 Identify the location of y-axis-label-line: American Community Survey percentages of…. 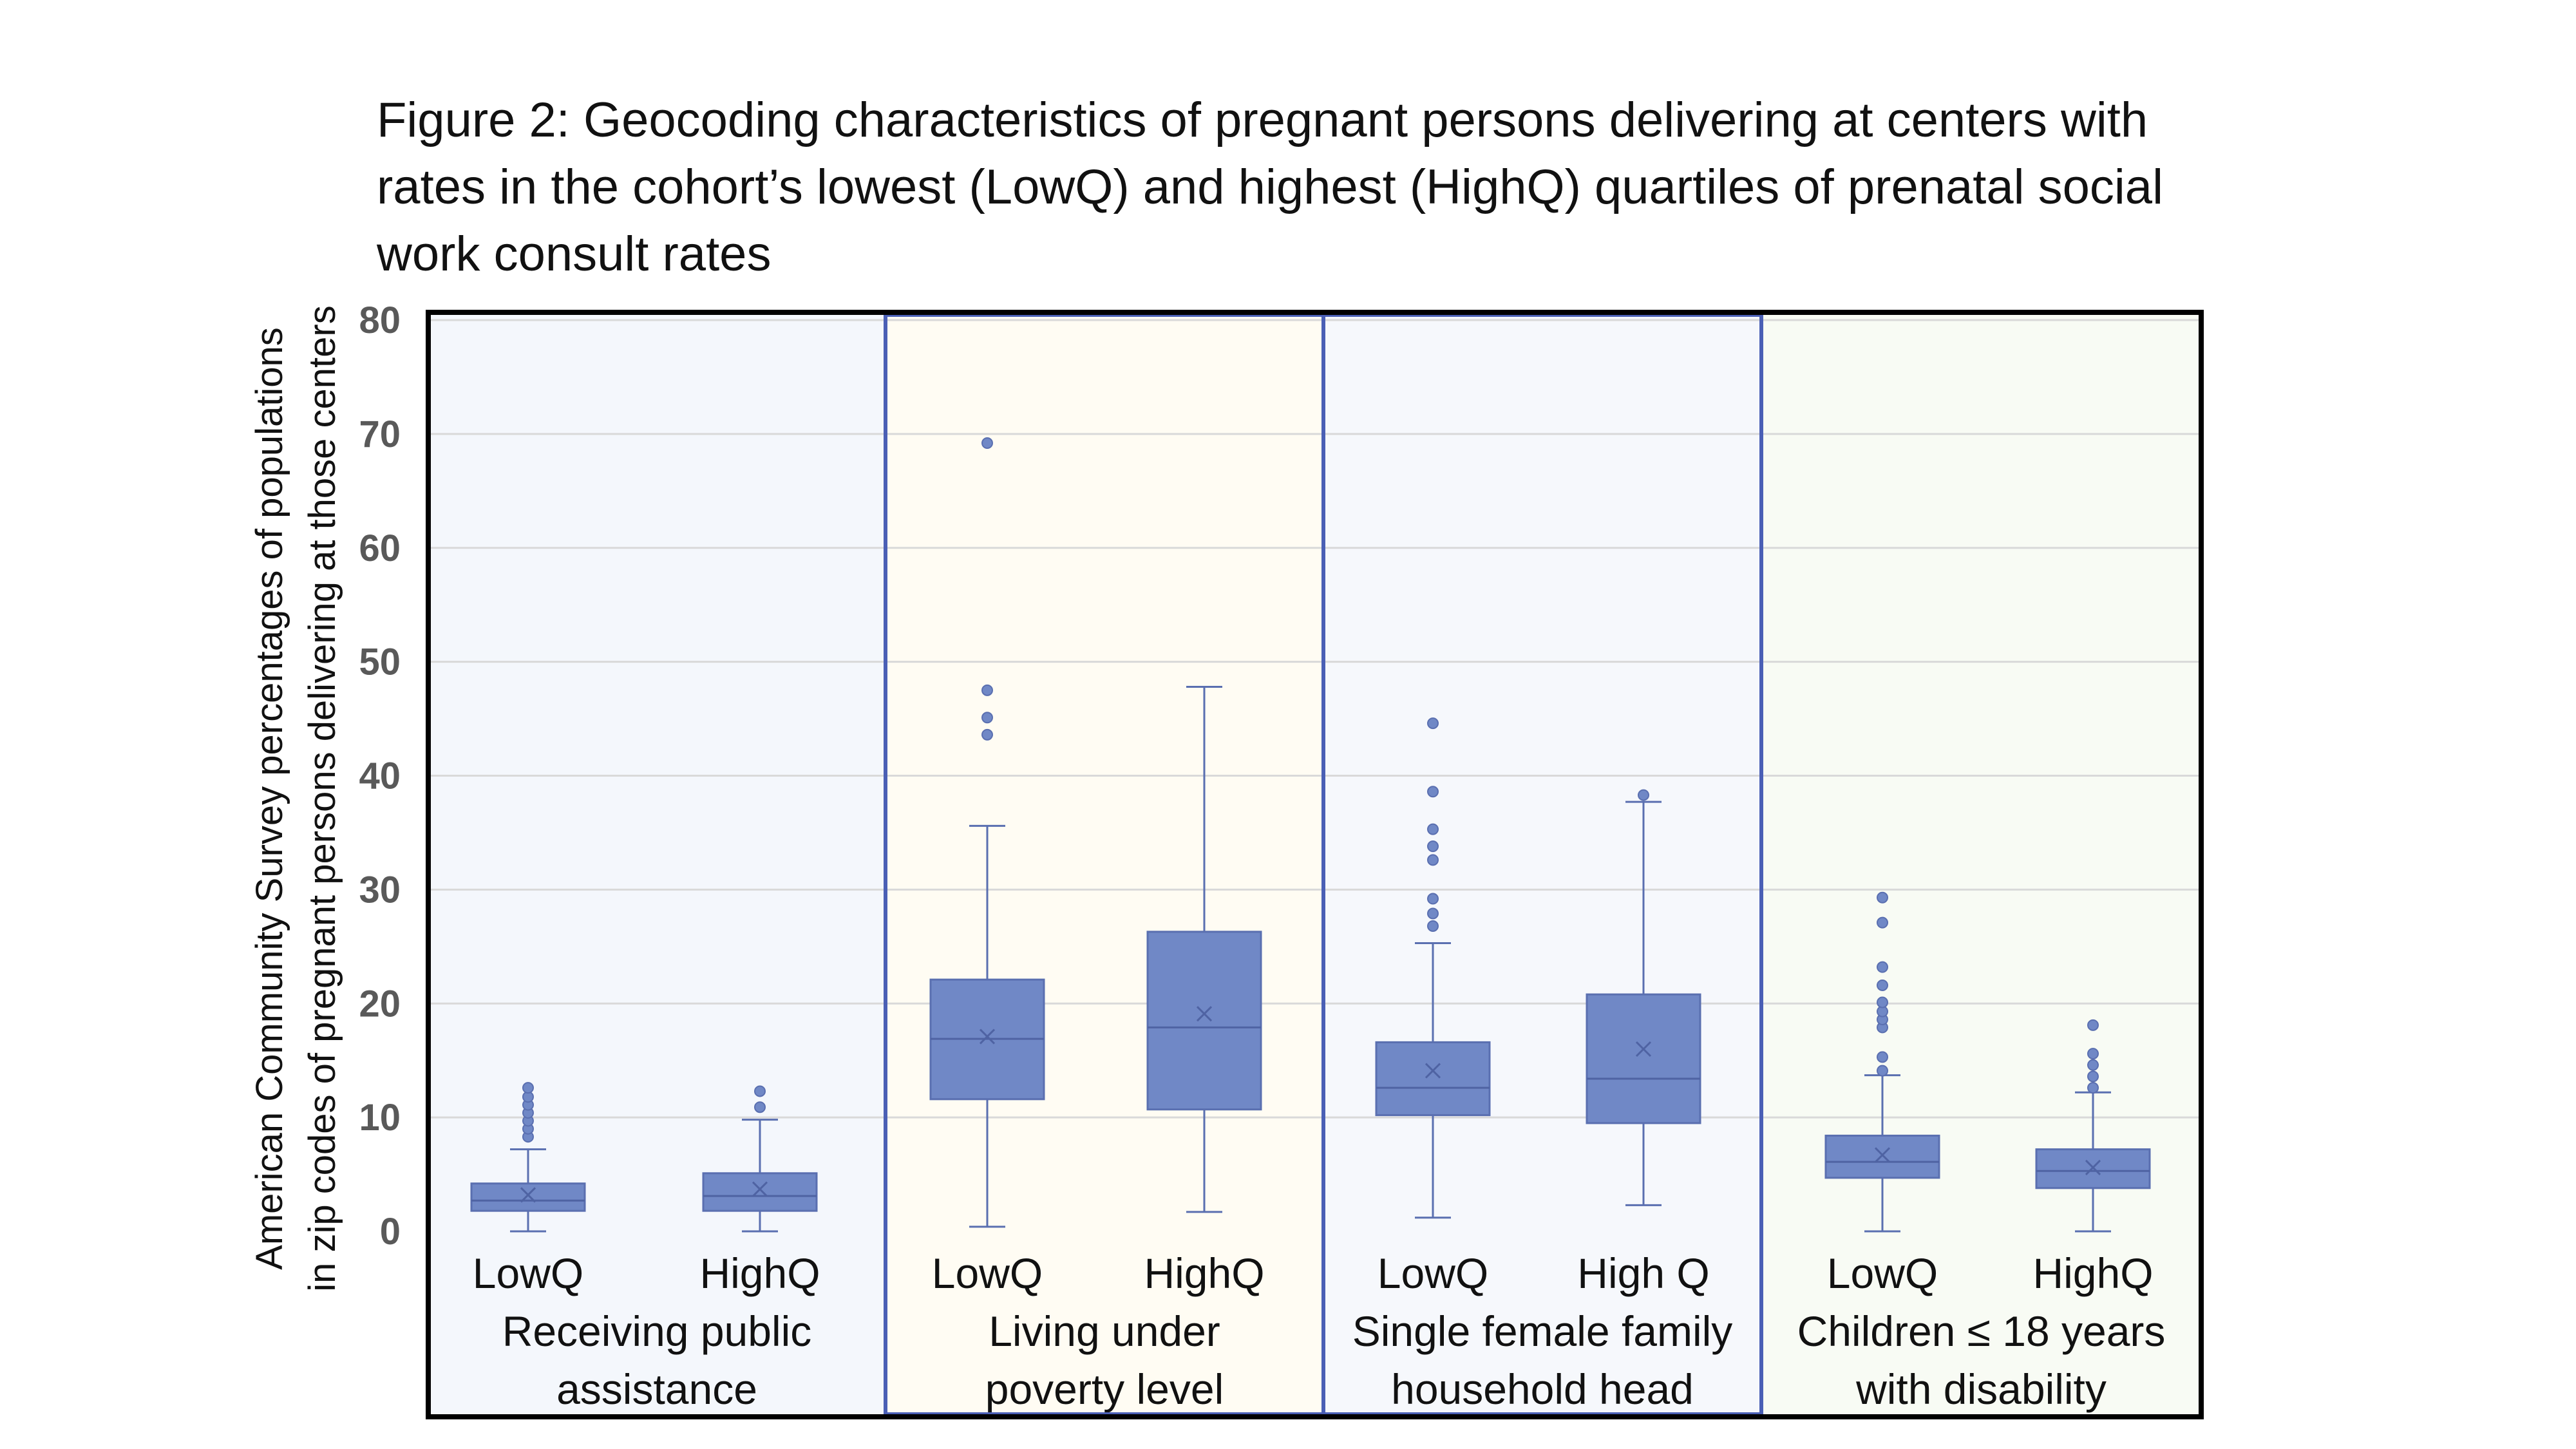
(269, 798).